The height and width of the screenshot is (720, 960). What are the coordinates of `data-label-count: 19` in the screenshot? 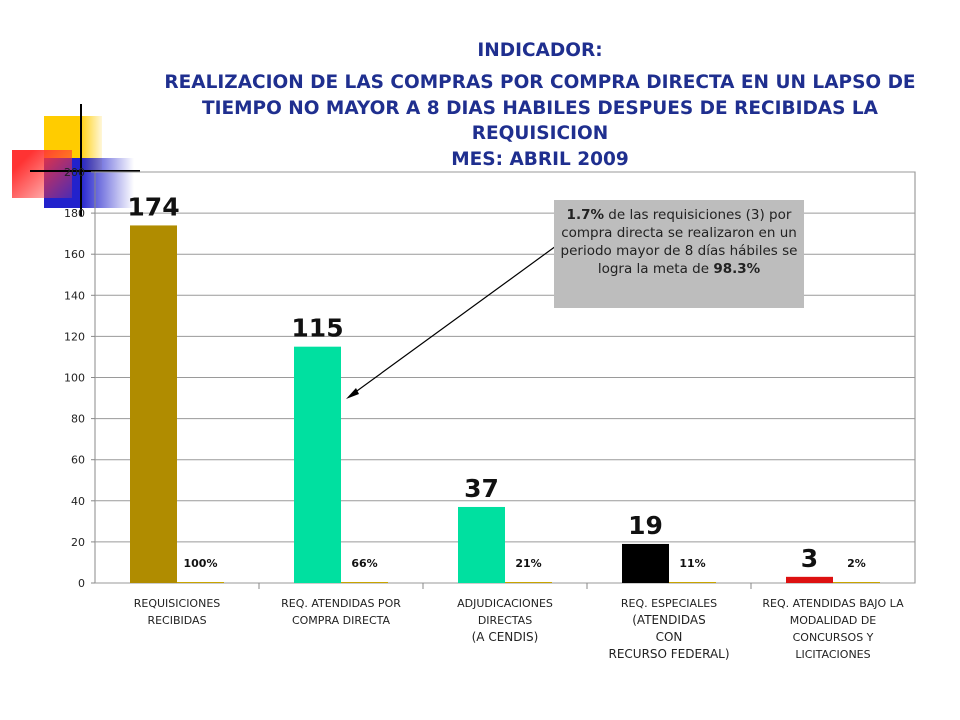 It's located at (645, 525).